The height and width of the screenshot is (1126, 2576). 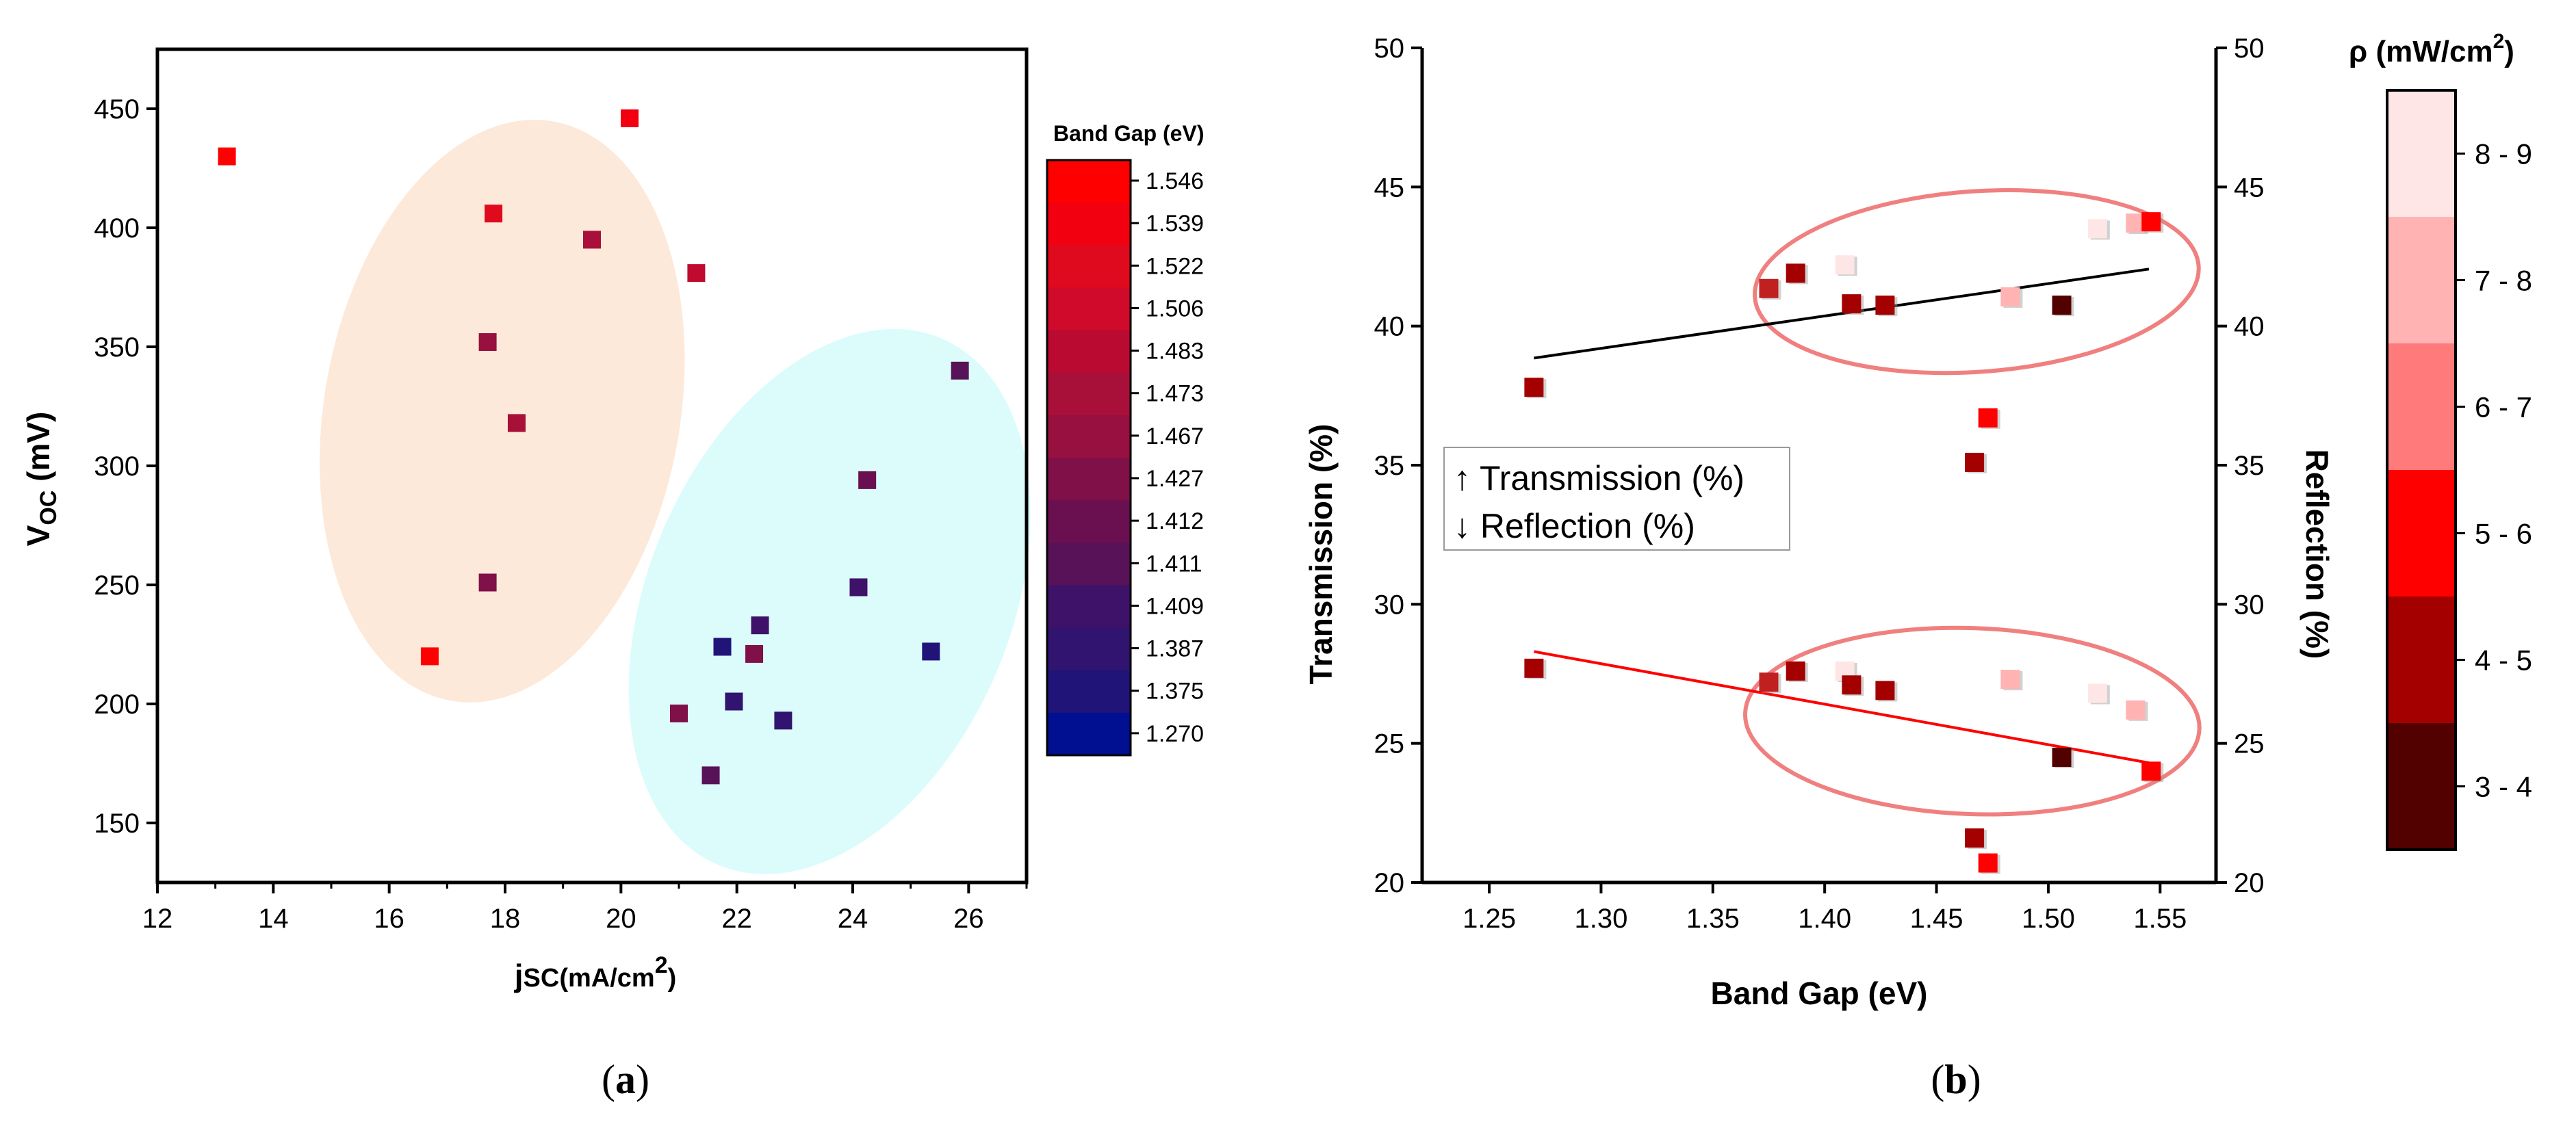 What do you see at coordinates (2499, 42) in the screenshot?
I see `colorbar-title-sup: 2` at bounding box center [2499, 42].